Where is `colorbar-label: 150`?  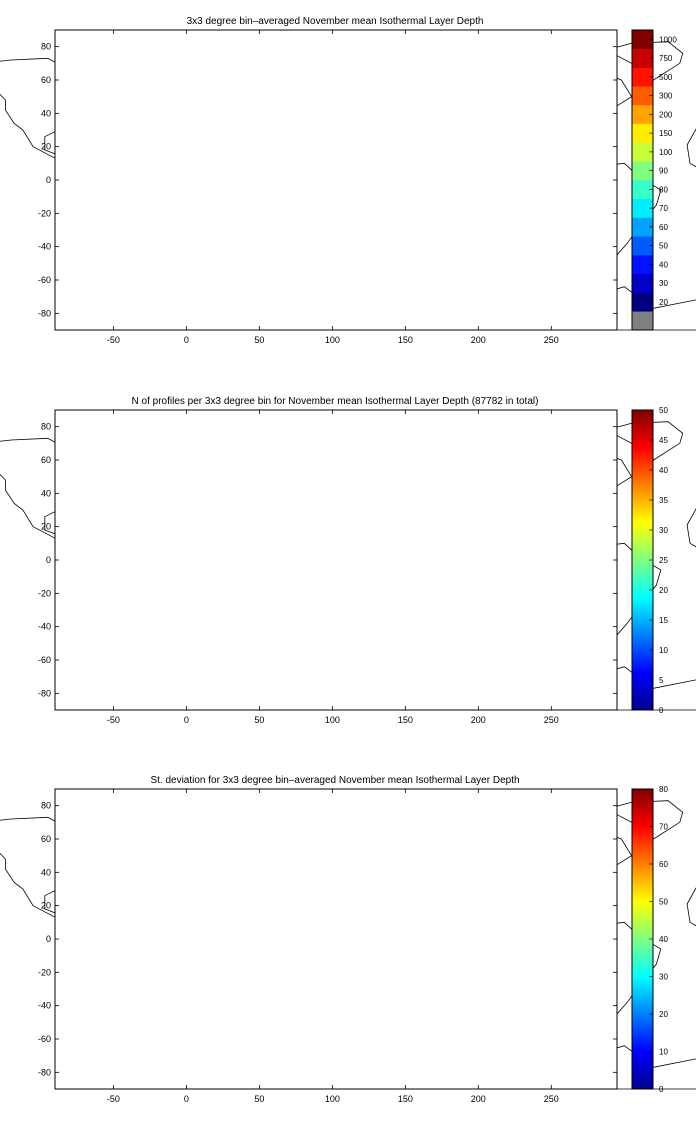
colorbar-label: 150 is located at coordinates (666, 133).